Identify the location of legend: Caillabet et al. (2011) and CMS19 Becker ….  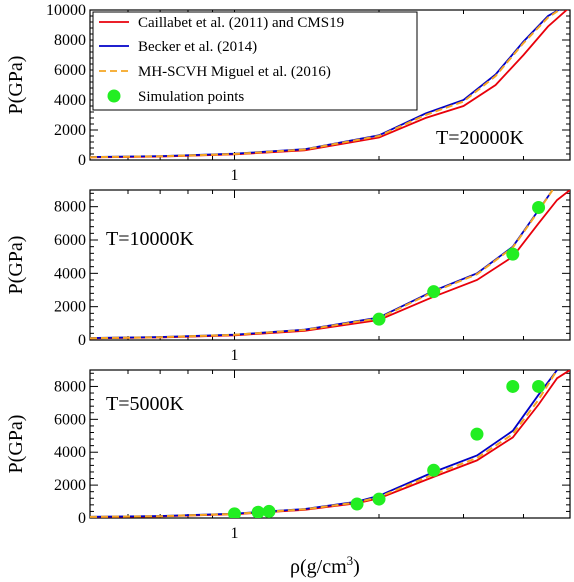
(255, 61).